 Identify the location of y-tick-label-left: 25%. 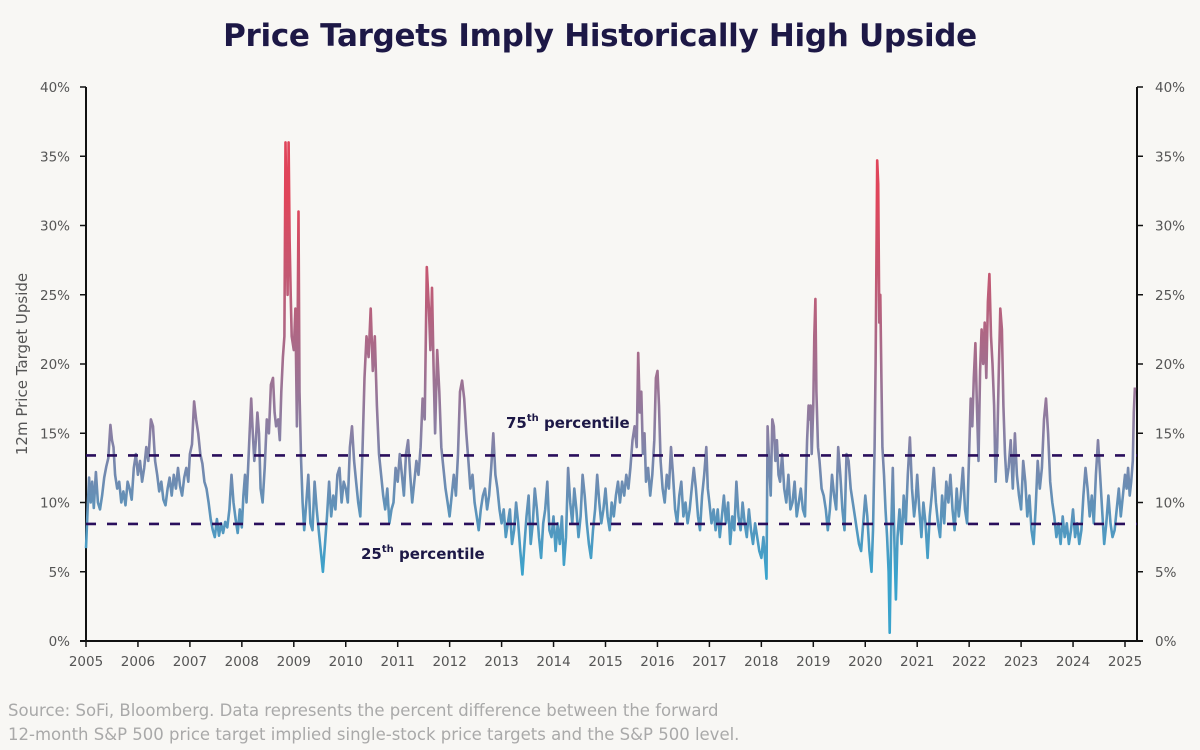
(55, 296).